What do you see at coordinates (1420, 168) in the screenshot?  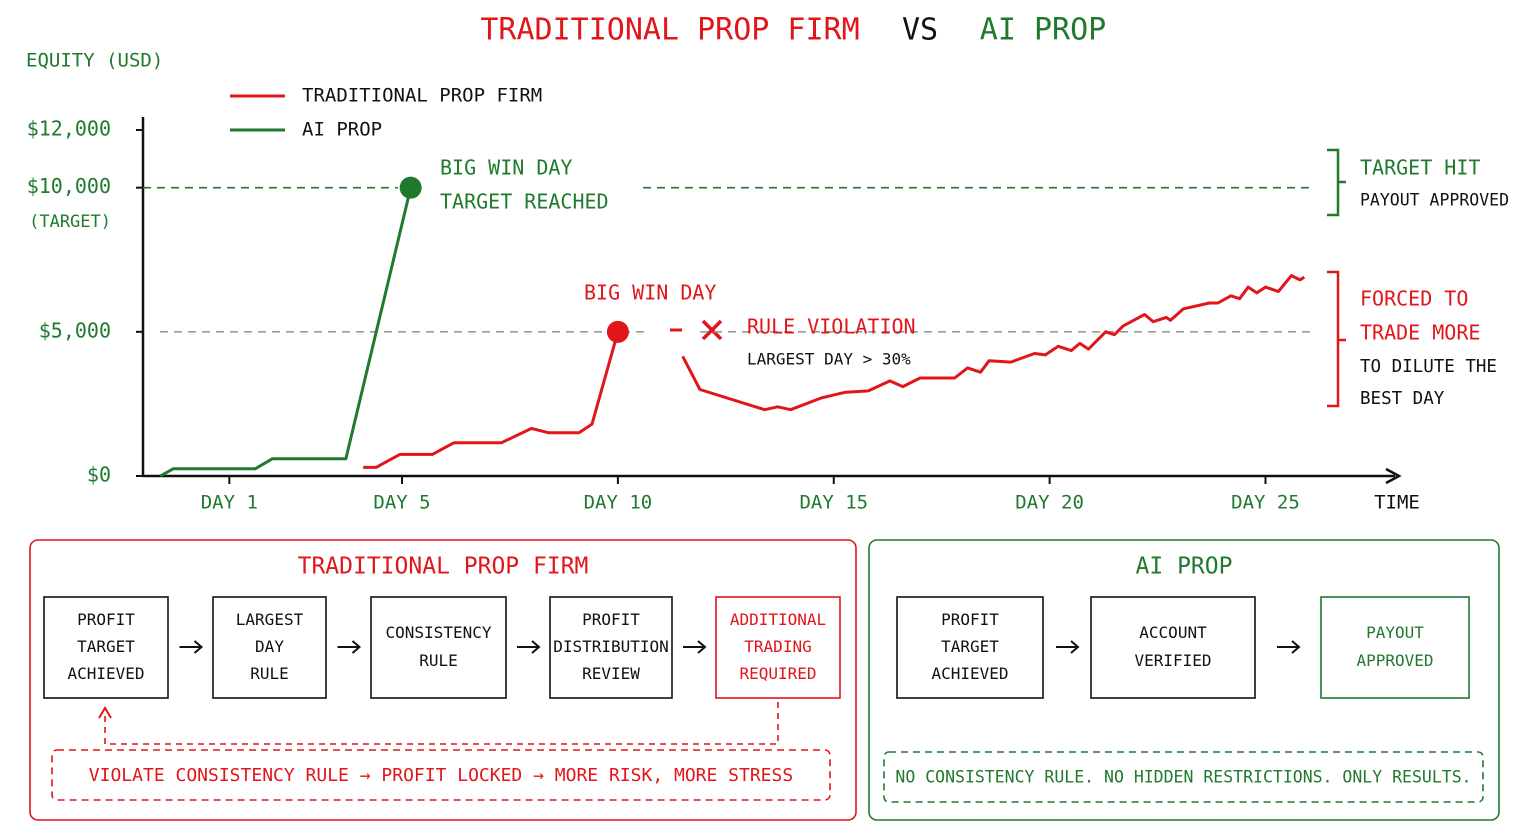 I see `annotation: TARGET HIT` at bounding box center [1420, 168].